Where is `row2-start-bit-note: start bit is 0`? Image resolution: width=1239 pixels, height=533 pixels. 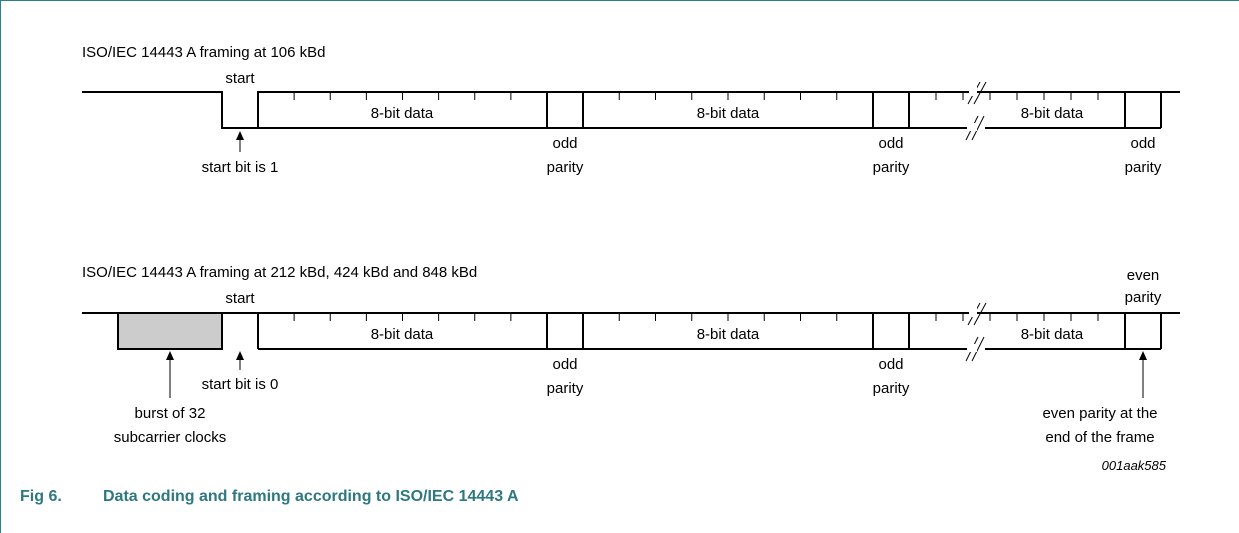 row2-start-bit-note: start bit is 0 is located at coordinates (240, 384).